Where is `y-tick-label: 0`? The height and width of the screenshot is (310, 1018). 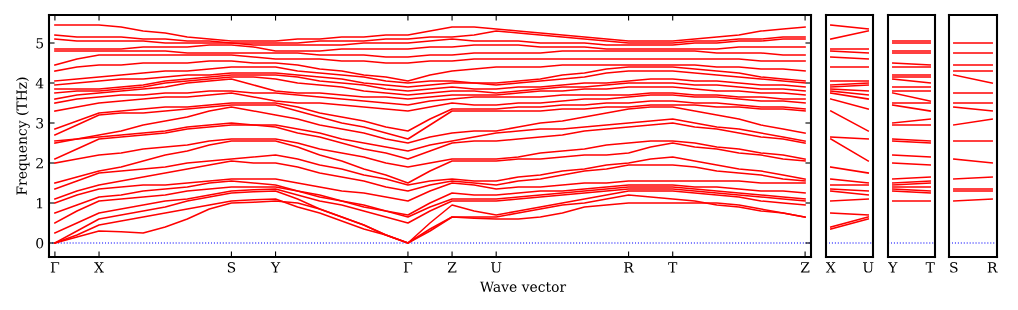
y-tick-label: 0 is located at coordinates (40, 243).